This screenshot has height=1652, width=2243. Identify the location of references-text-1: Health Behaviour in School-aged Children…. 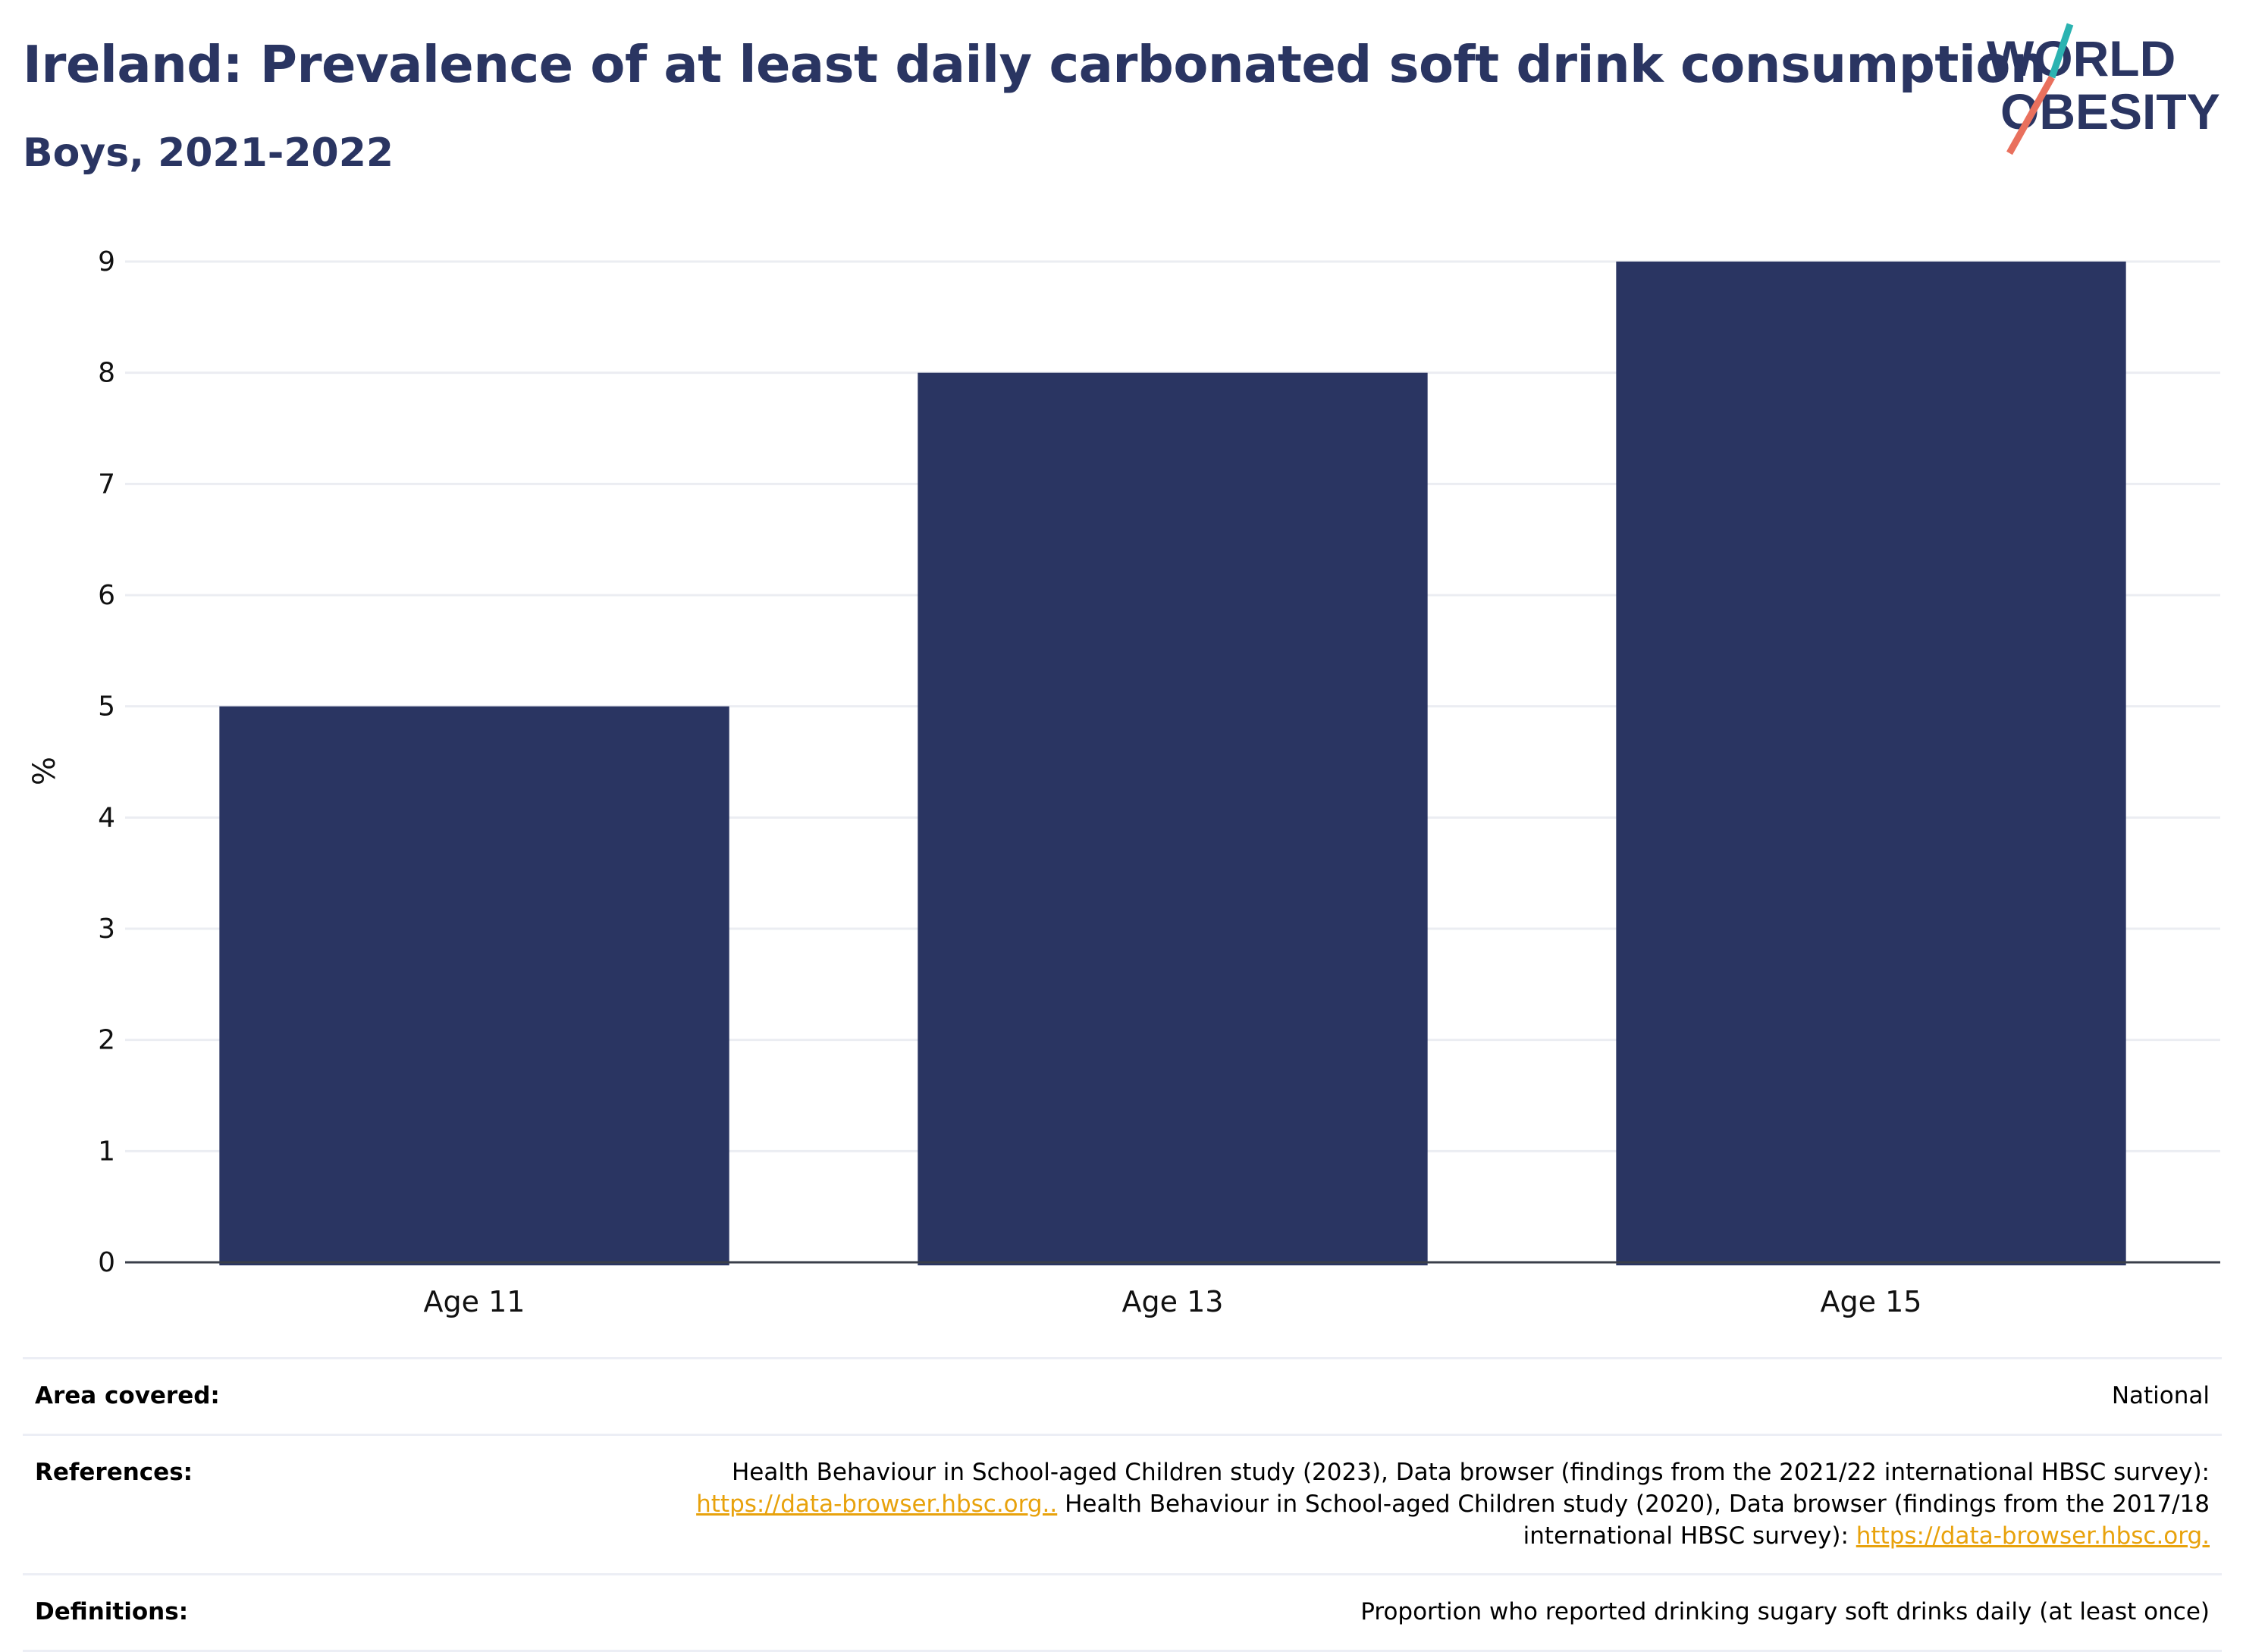
(1471, 1472).